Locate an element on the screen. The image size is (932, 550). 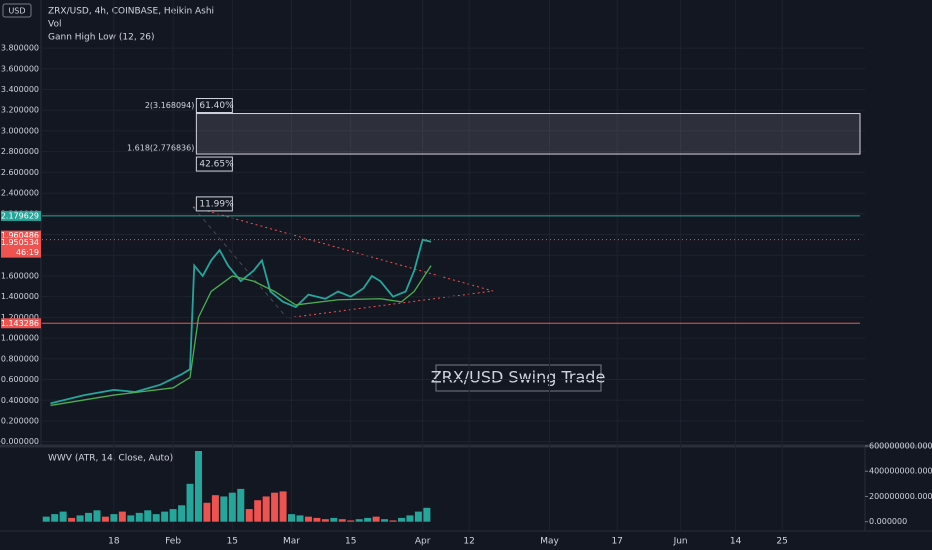
legend-item: Vol is located at coordinates (54, 25).